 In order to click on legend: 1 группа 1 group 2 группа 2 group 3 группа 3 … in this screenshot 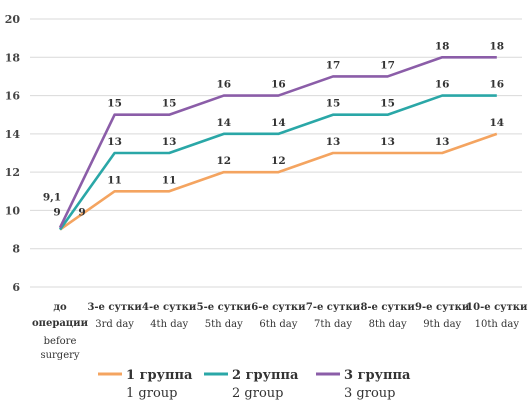, I will do `click(254, 384)`.